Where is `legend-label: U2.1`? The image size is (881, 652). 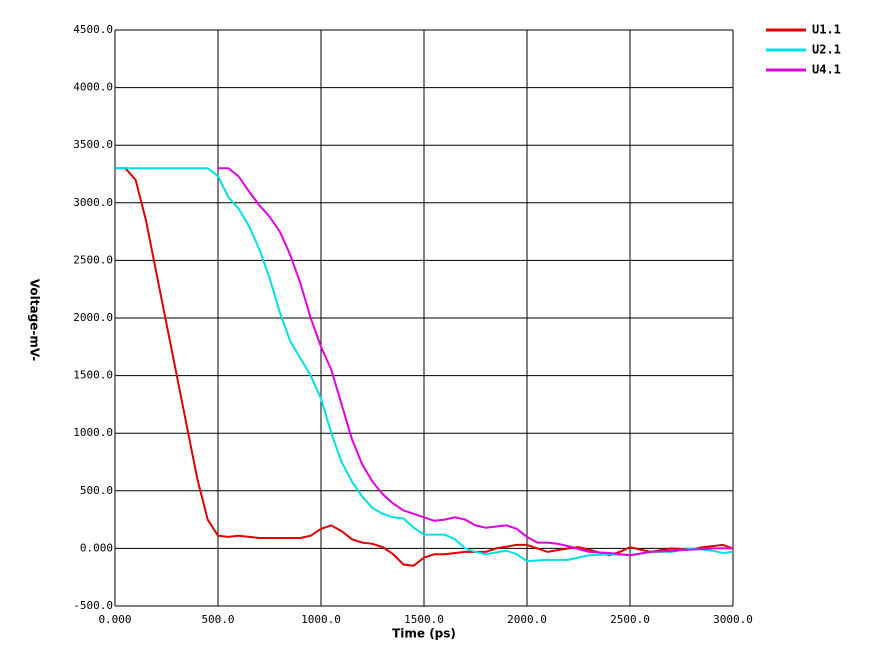 legend-label: U2.1 is located at coordinates (826, 50).